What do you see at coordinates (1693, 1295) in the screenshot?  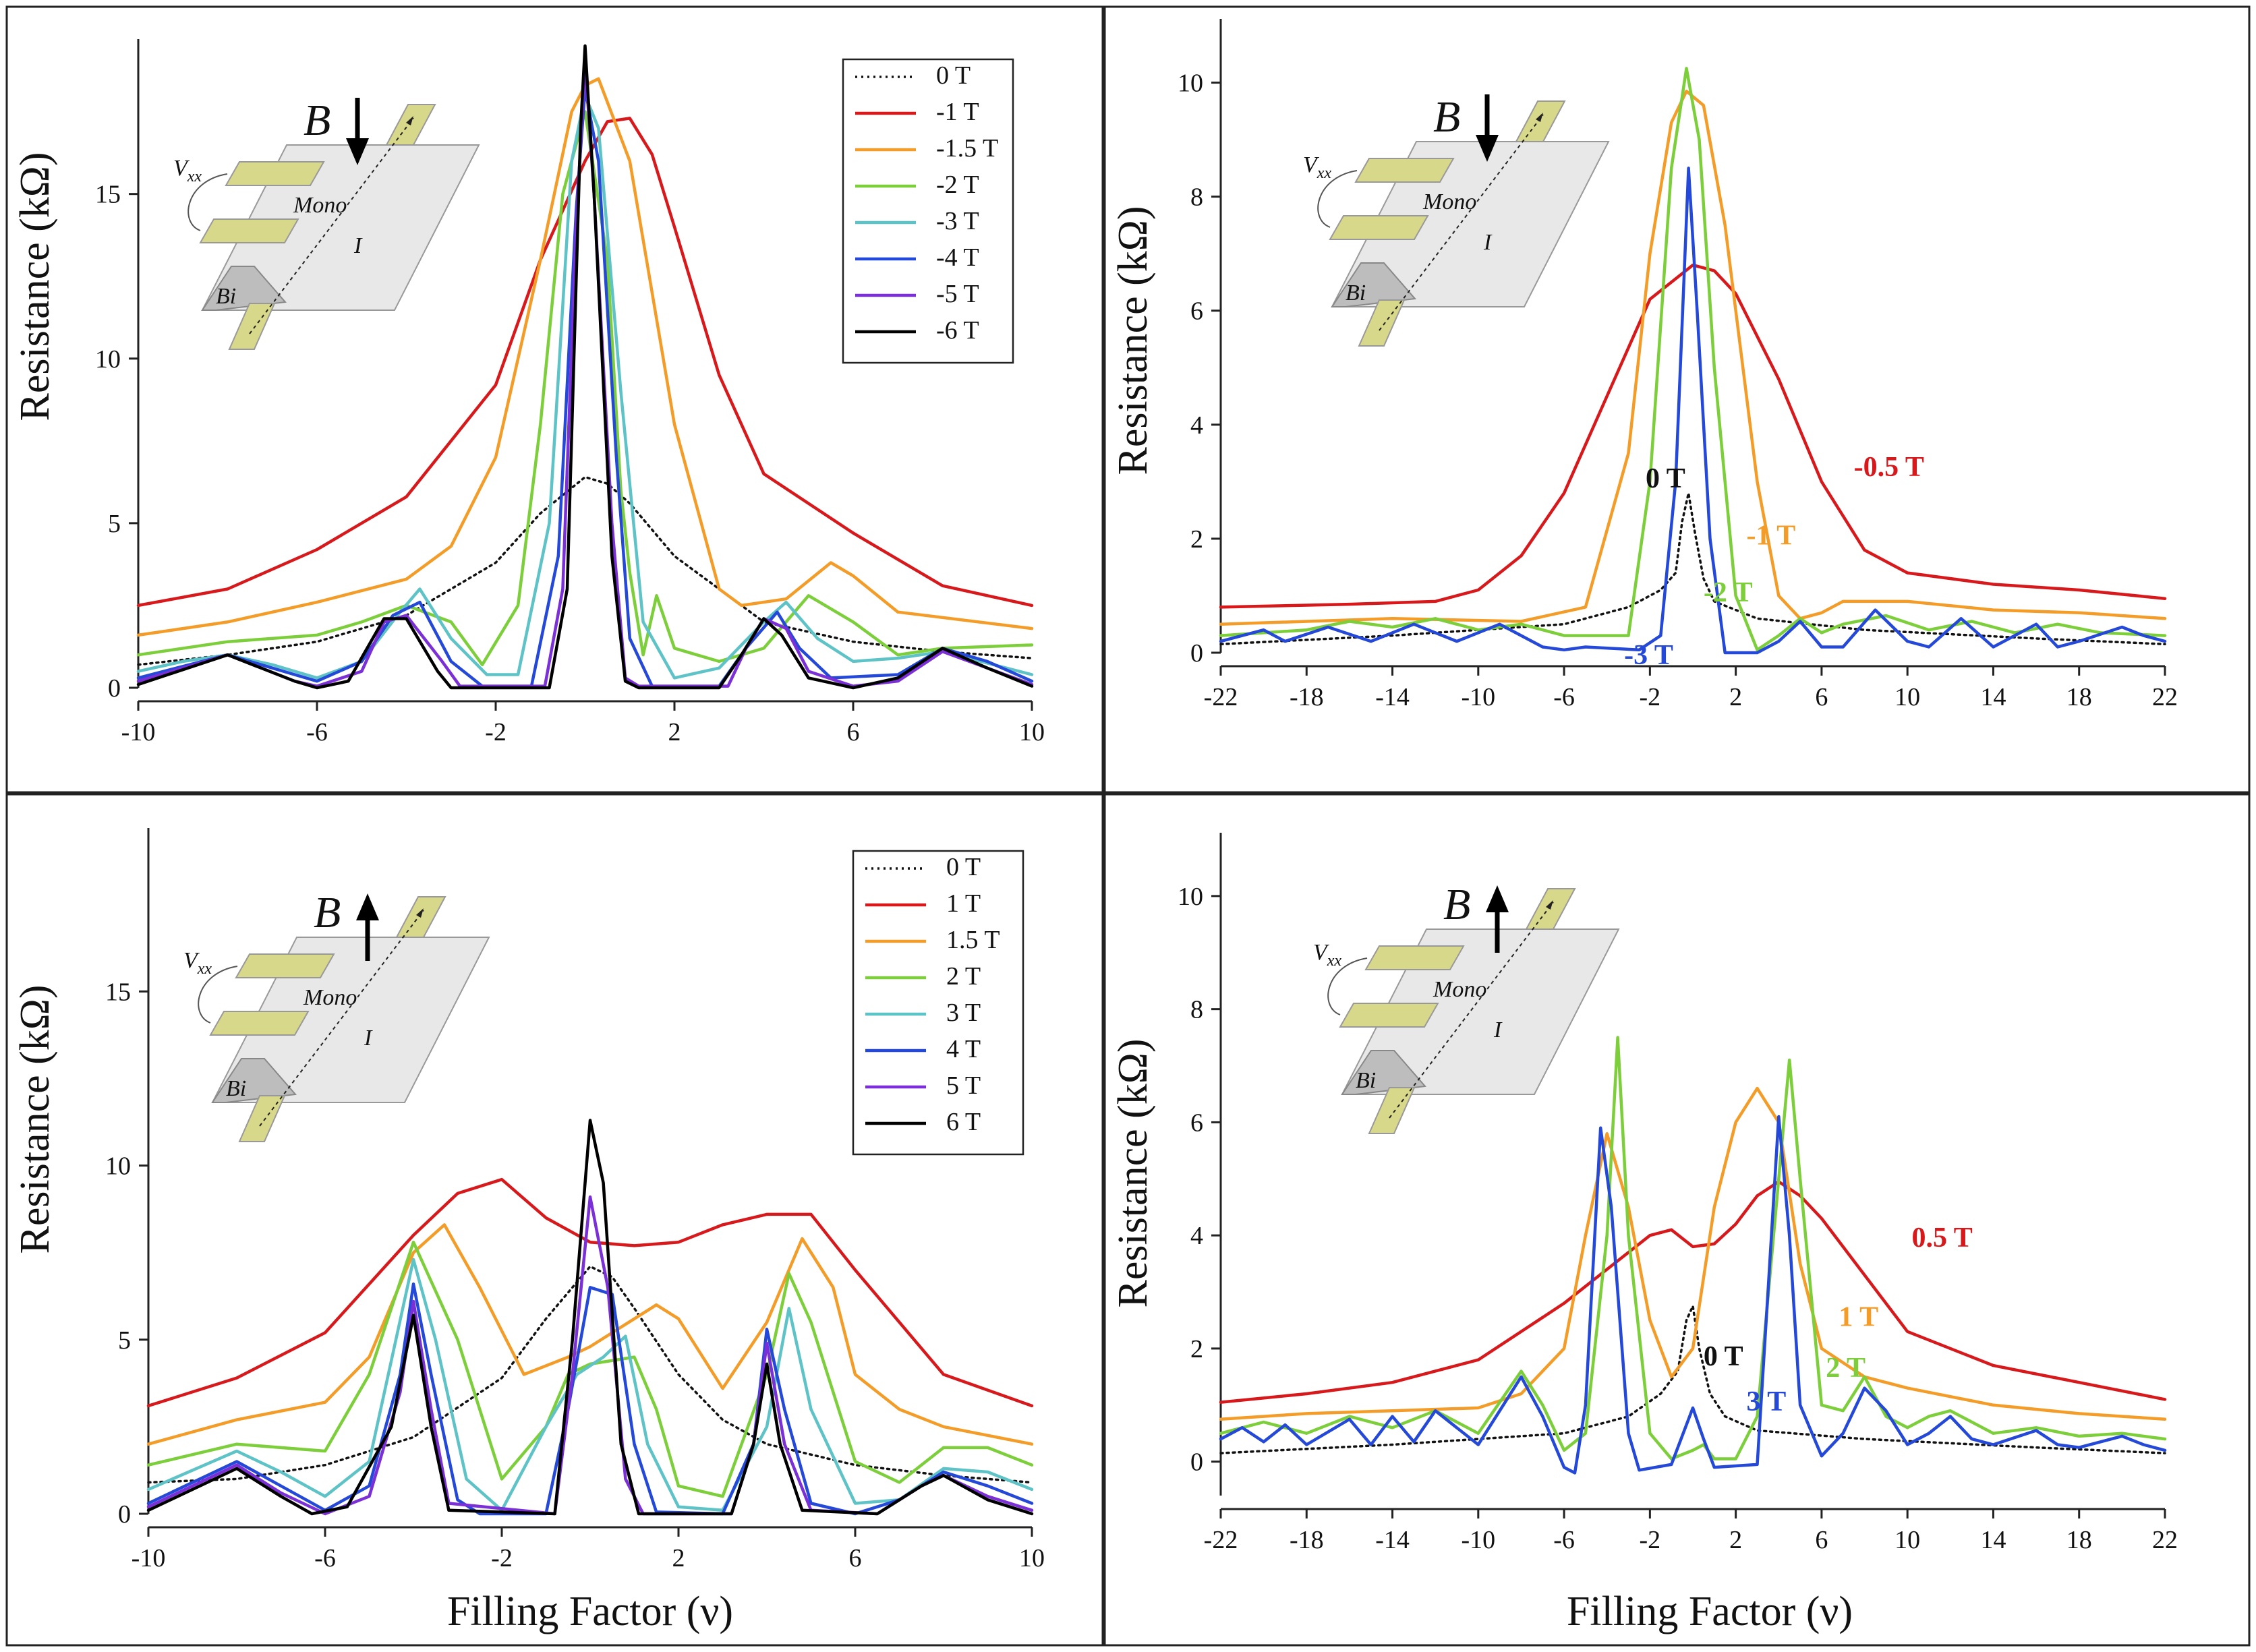 I see `series-line-3T` at bounding box center [1693, 1295].